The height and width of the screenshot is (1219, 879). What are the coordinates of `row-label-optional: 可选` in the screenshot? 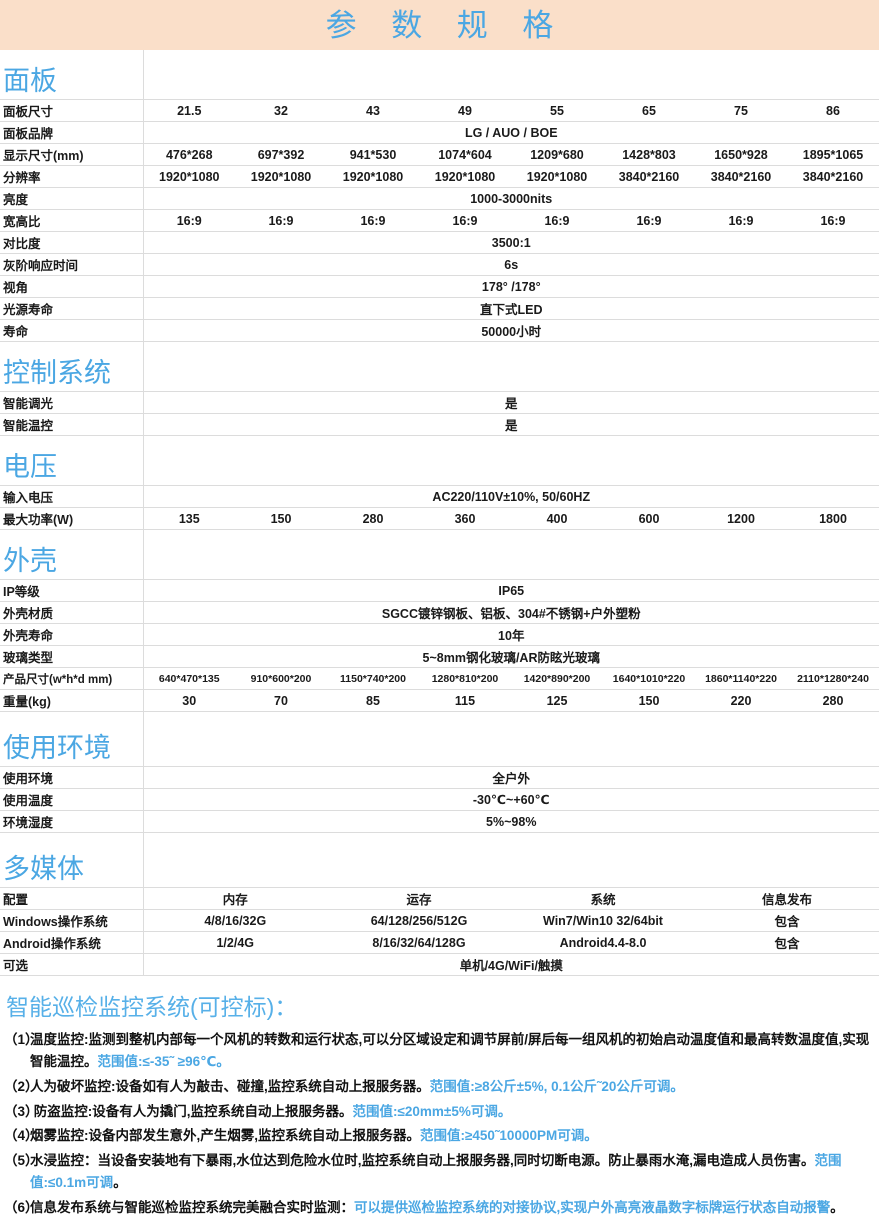 It's located at (72, 964).